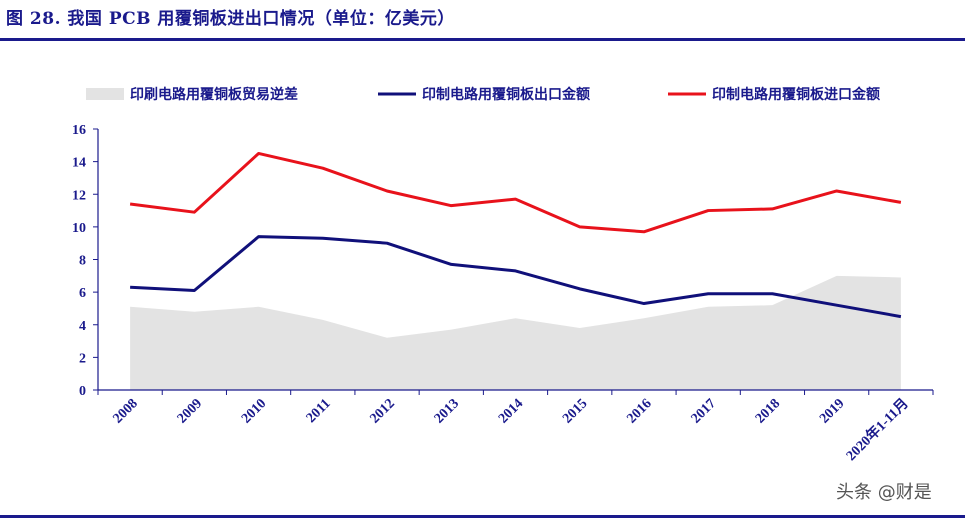 The image size is (965, 523). I want to click on legend-label-surplus: 印刷电路用覆铜板贸易逆差, so click(214, 94).